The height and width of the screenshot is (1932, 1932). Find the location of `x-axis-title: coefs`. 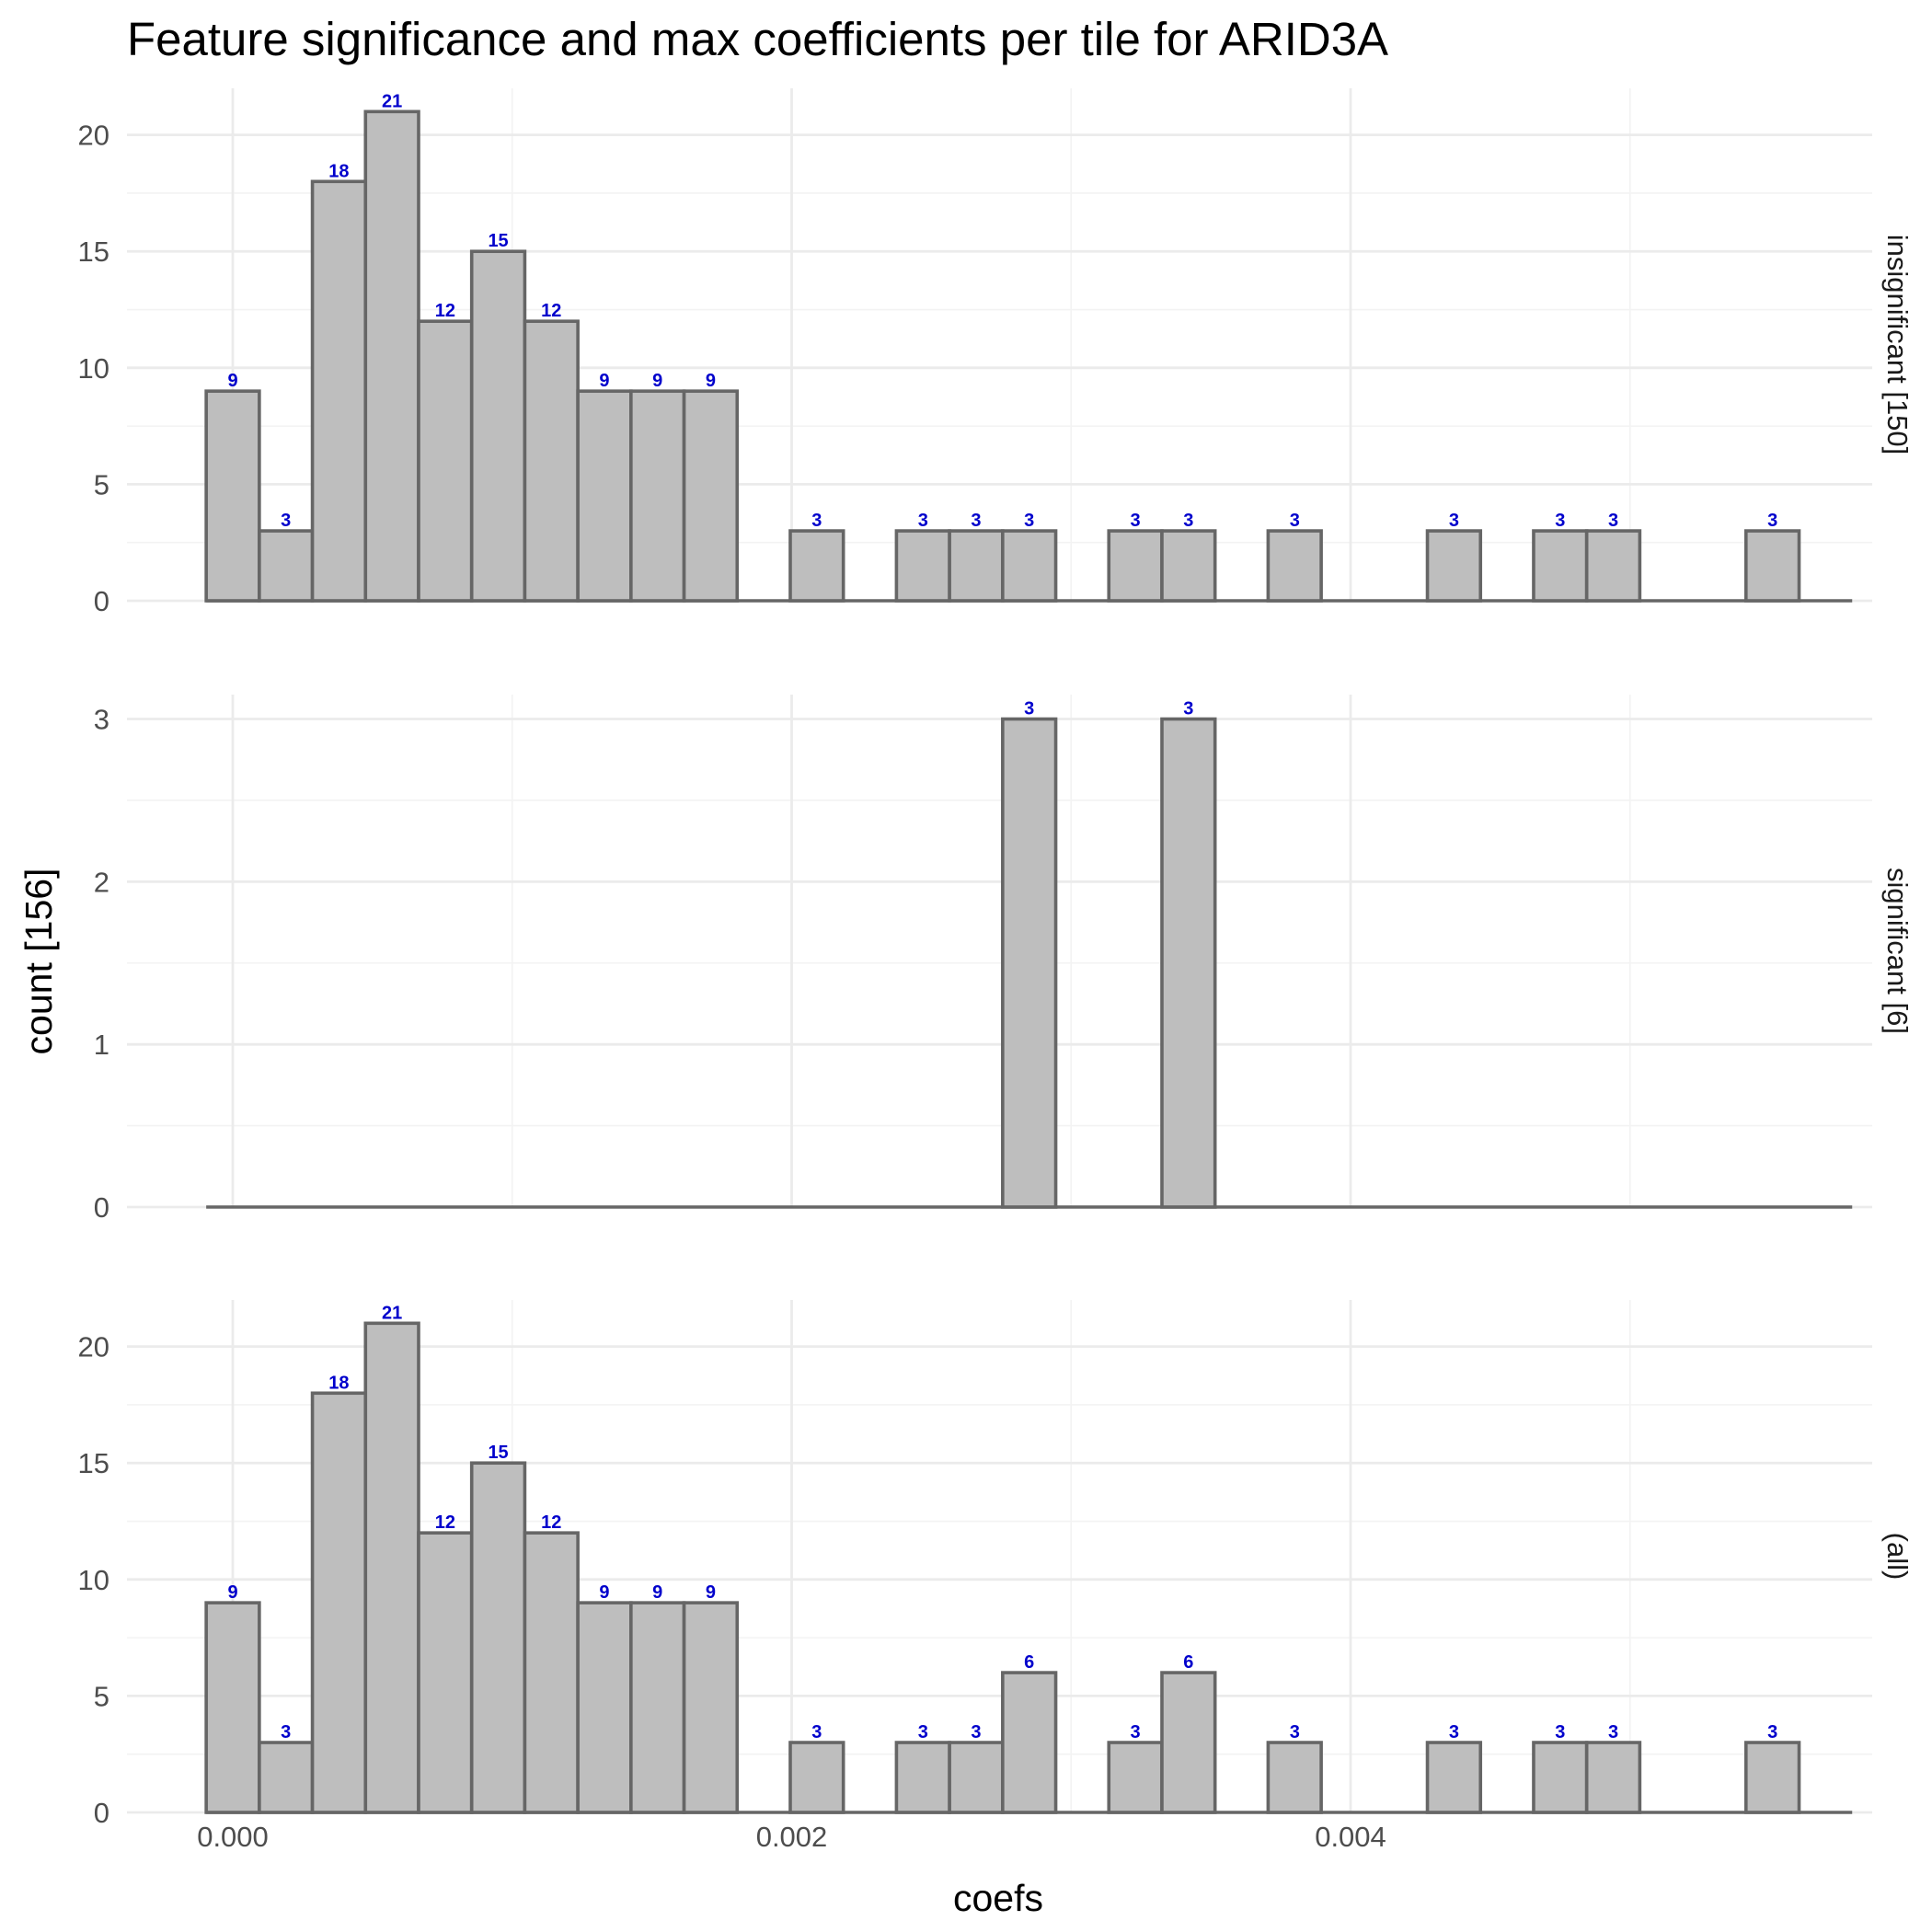

x-axis-title: coefs is located at coordinates (998, 1898).